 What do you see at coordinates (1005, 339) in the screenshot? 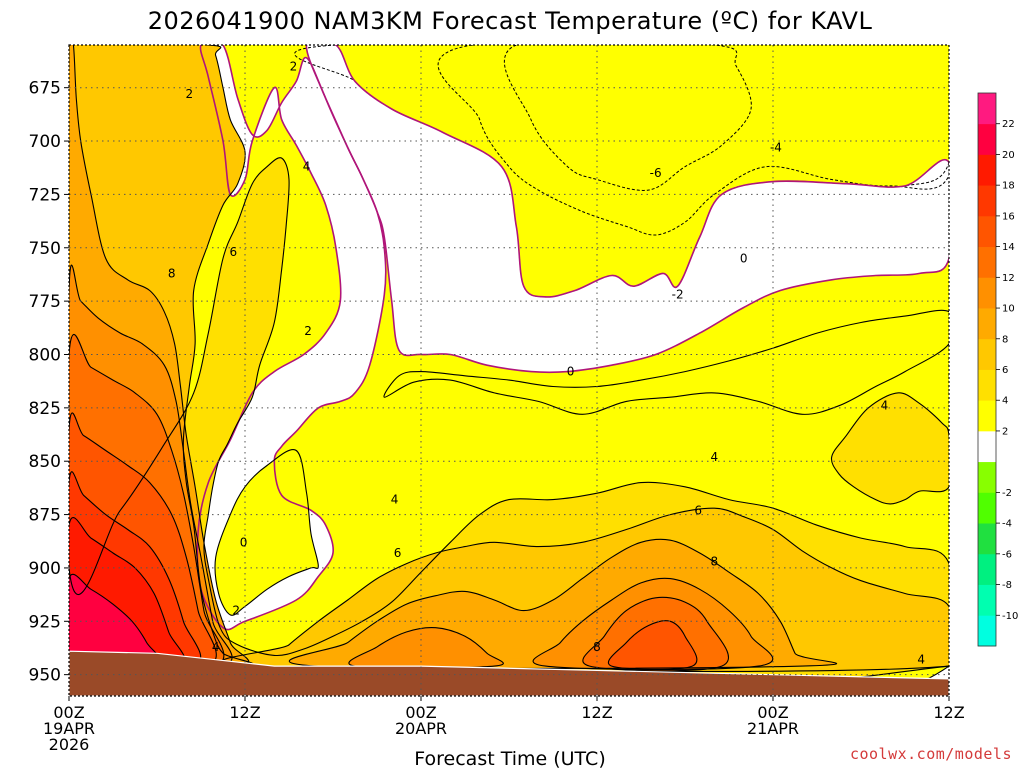
I see `colorbar-tick-label: 8` at bounding box center [1005, 339].